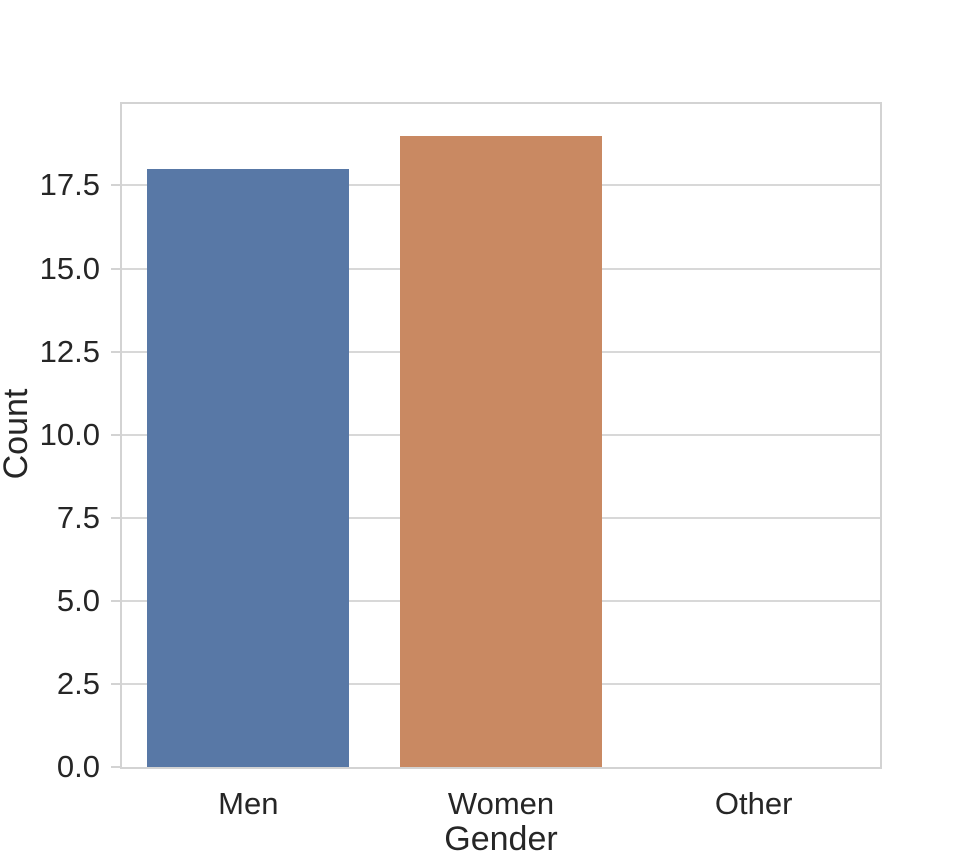 This screenshot has width=977, height=864. I want to click on y-tick-label: 15.0, so click(69, 268).